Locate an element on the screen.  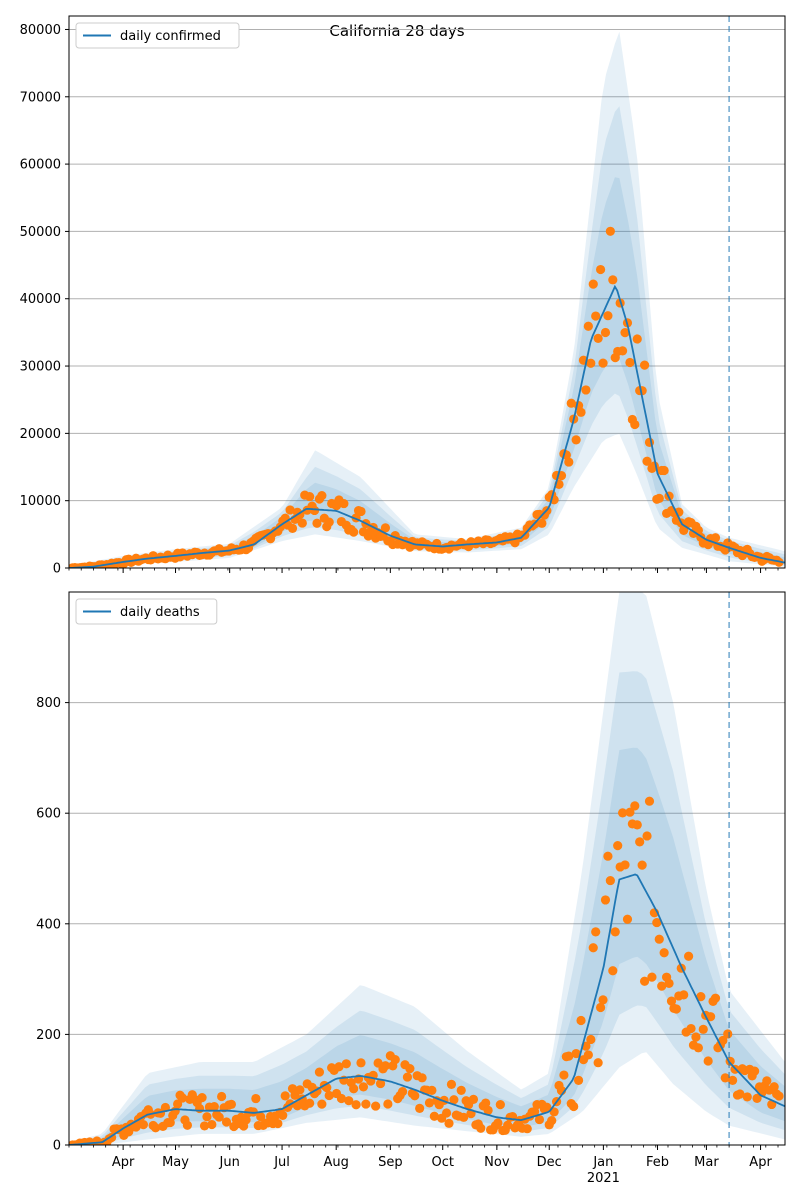
y-tick-label: 200 is located at coordinates (48, 1035).